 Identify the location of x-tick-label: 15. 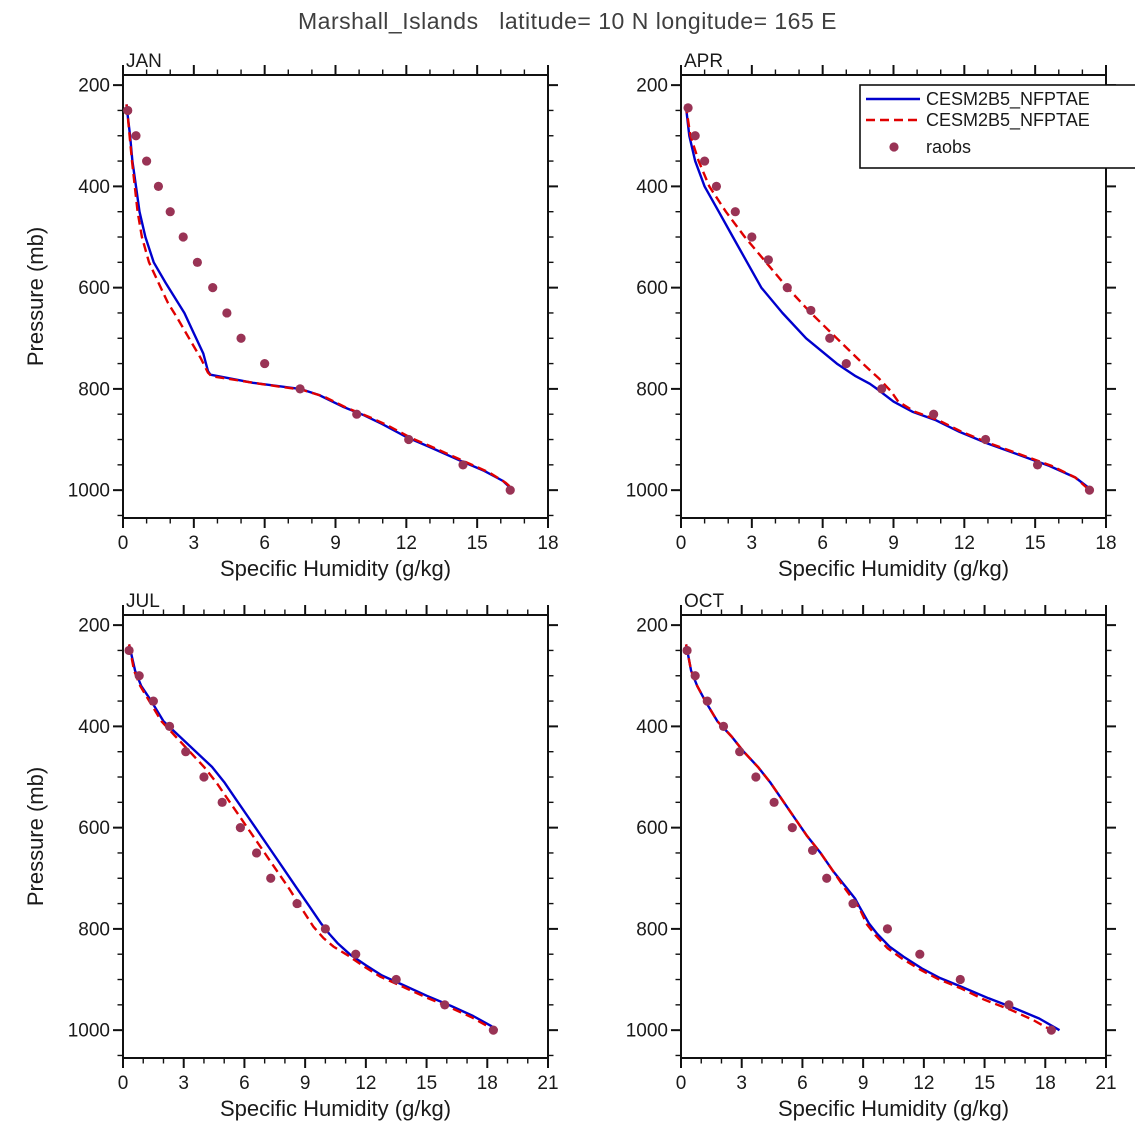
(1035, 543).